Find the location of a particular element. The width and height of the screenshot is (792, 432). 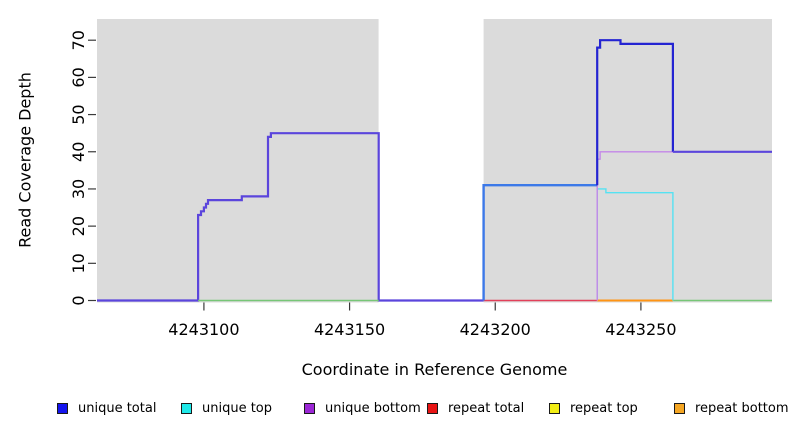

legend-item-repeat-total: repeat total is located at coordinates (475, 408).